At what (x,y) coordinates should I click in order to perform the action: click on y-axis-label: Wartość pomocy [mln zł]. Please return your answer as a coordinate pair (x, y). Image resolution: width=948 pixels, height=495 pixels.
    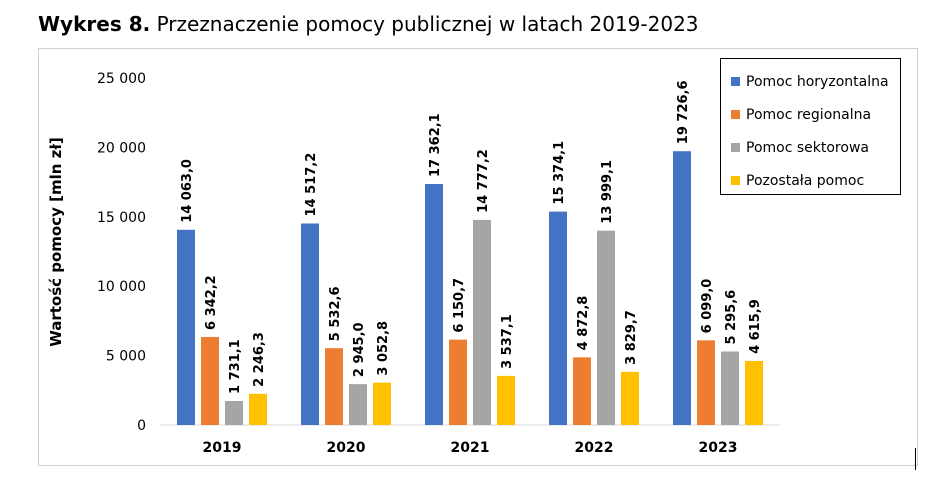
    Looking at the image, I should click on (56, 242).